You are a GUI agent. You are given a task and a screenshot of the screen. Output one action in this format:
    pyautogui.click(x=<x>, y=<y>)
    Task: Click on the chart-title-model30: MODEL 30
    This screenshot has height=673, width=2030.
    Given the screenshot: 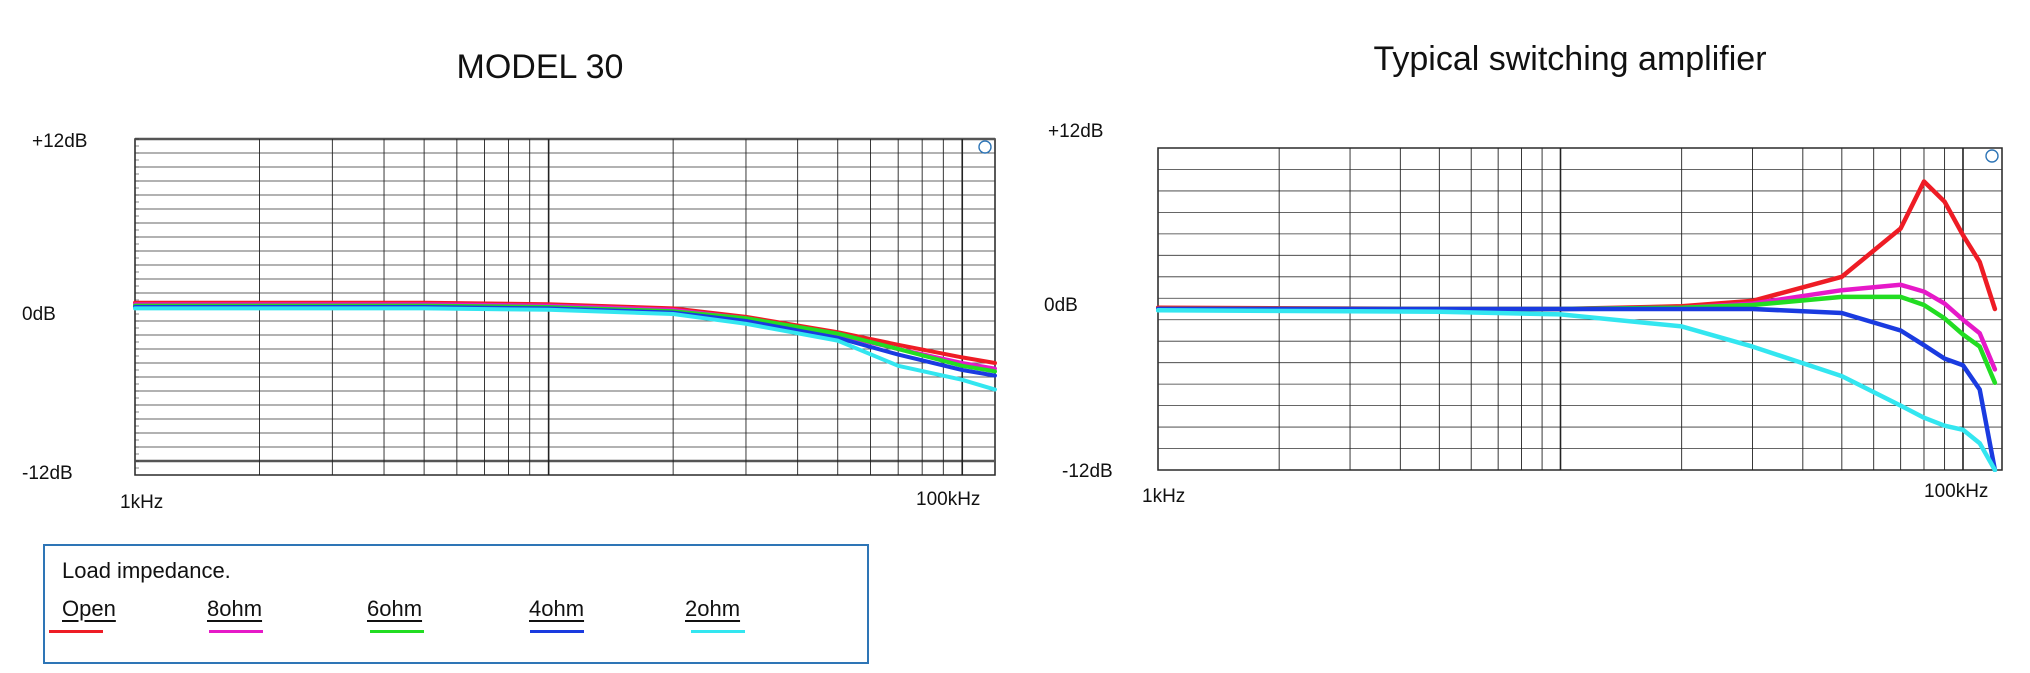 What is the action you would take?
    pyautogui.click(x=540, y=67)
    